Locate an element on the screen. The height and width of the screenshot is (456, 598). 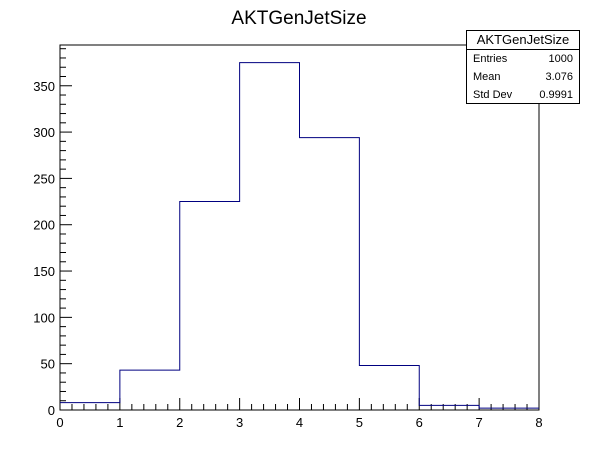
stats-value: 1000 is located at coordinates (560, 59).